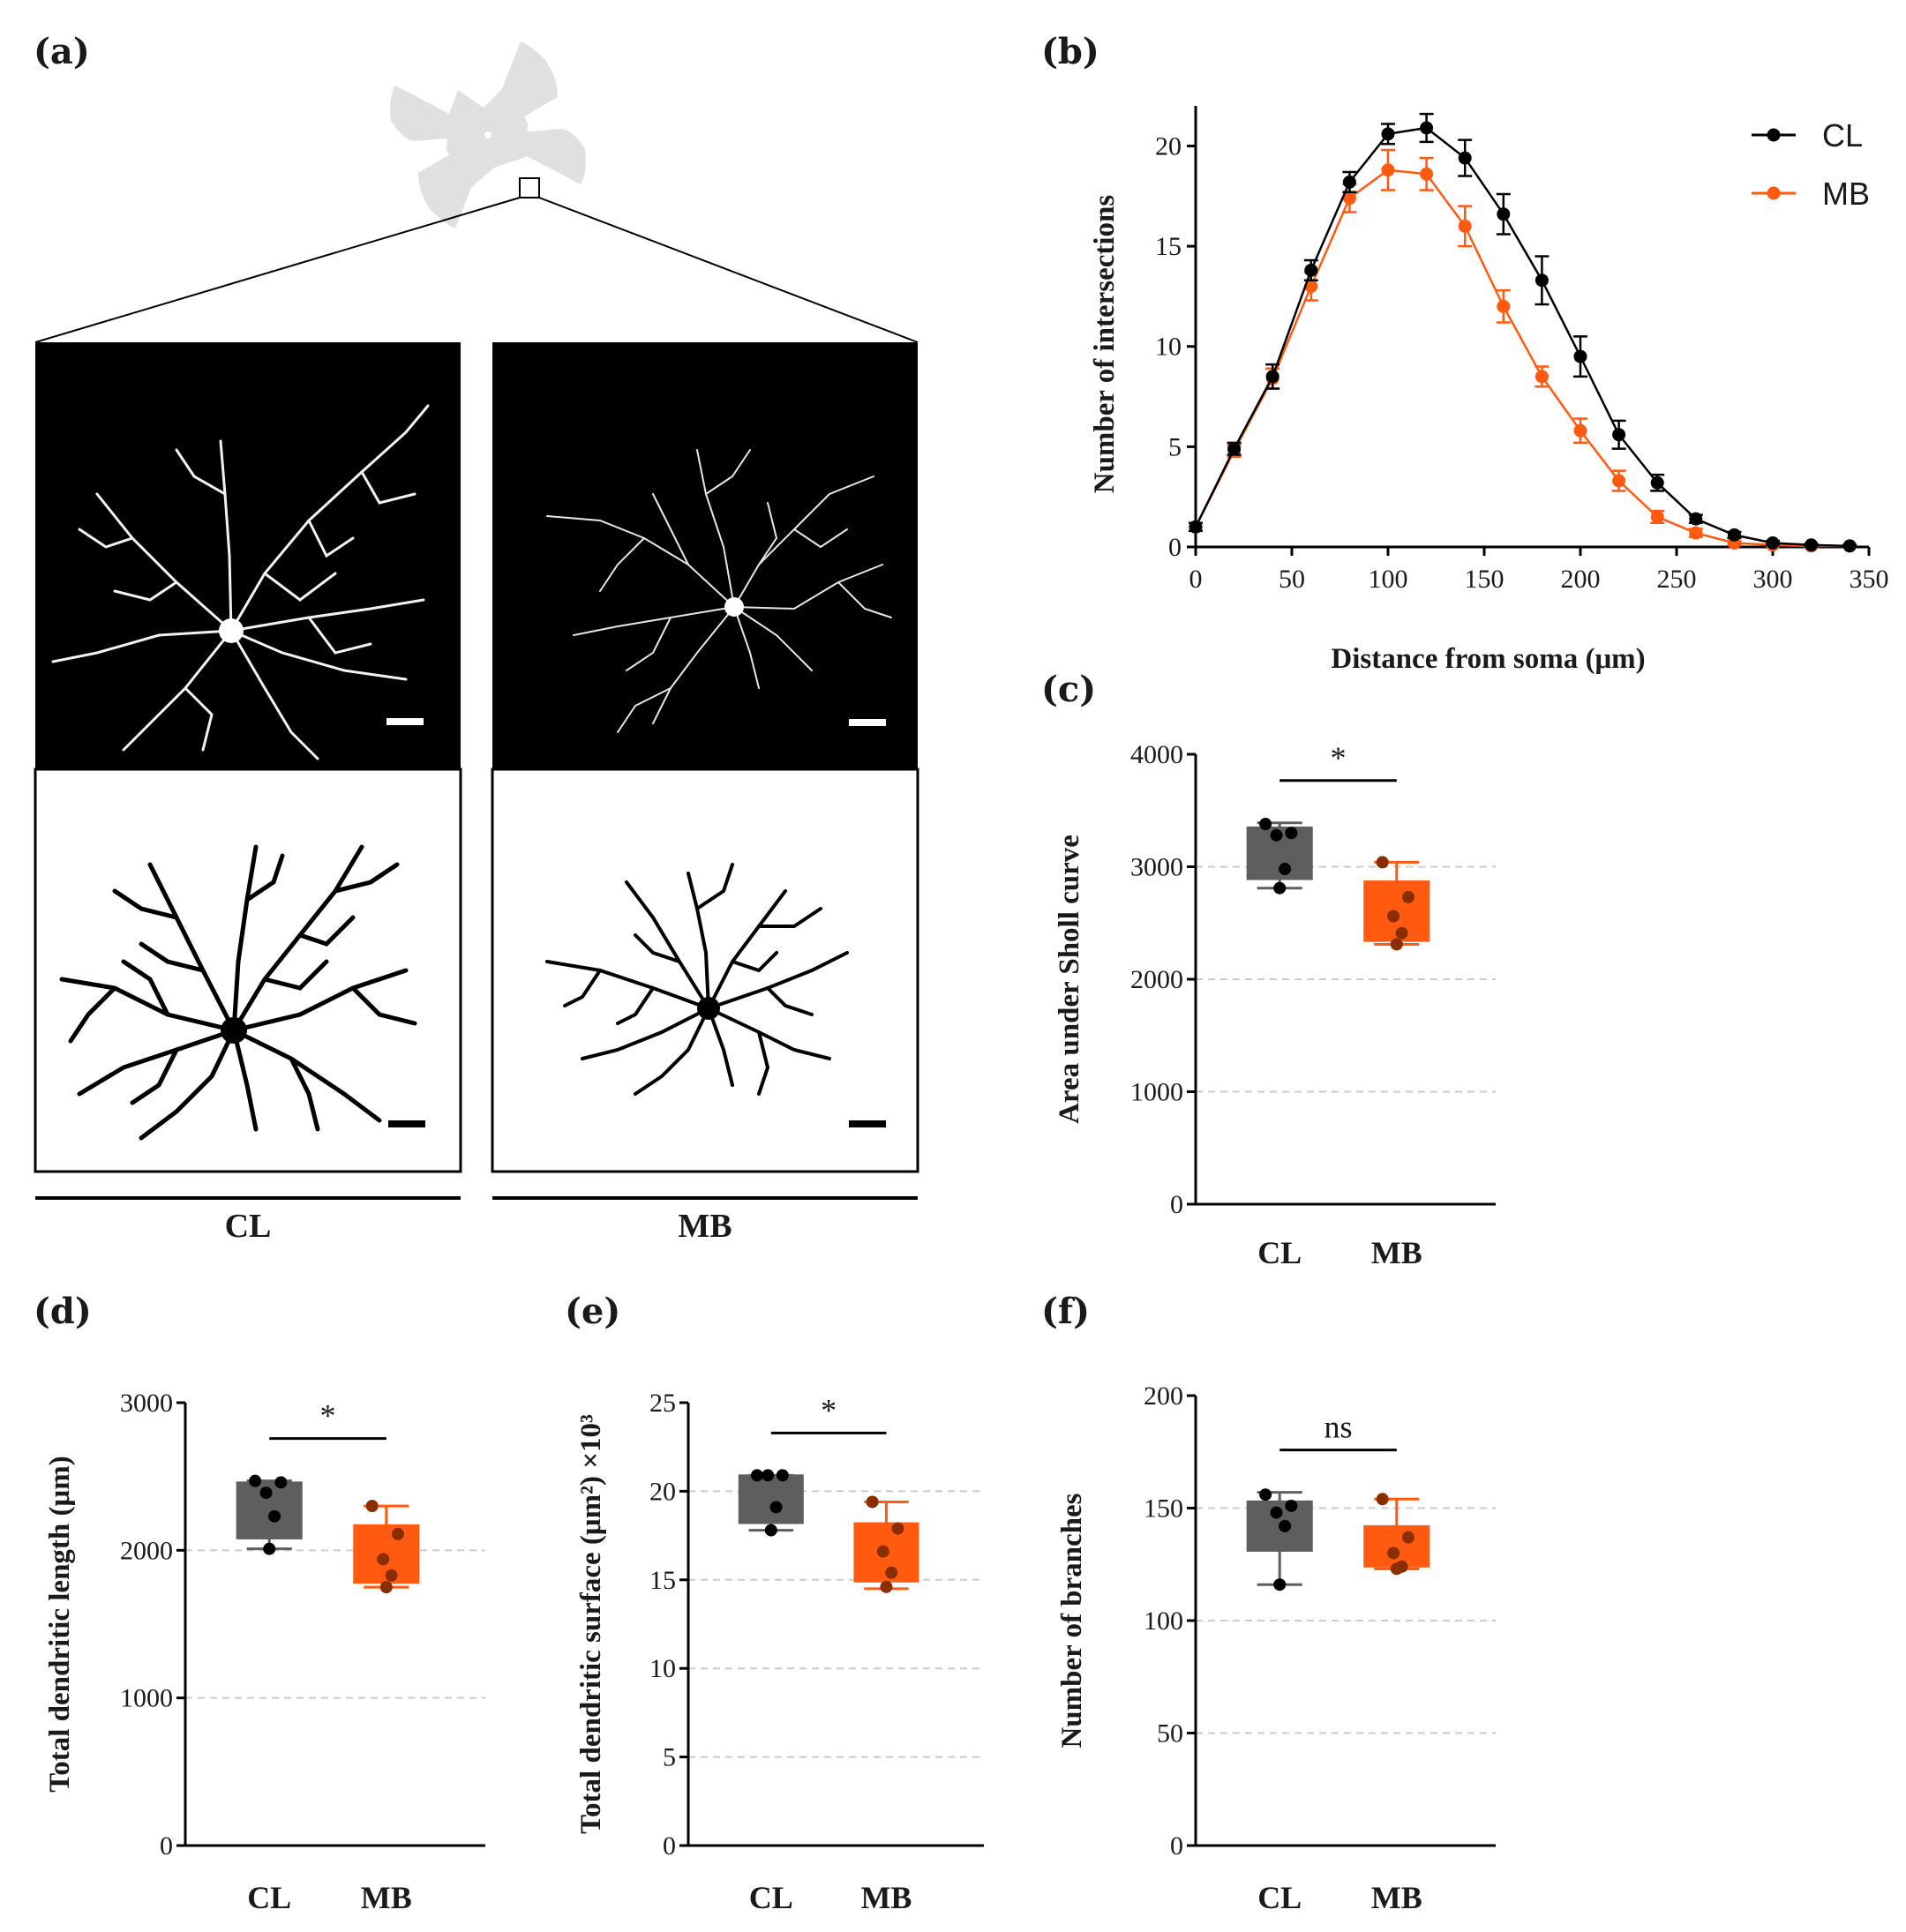 The height and width of the screenshot is (1932, 1906). I want to click on box-body, so click(1396, 1546).